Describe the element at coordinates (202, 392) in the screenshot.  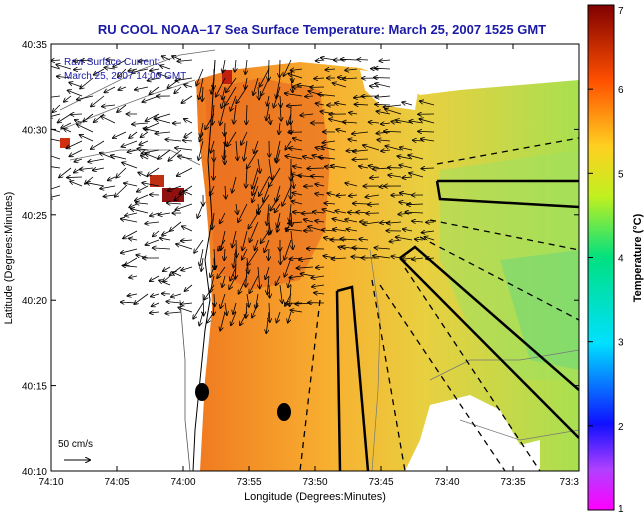
I see `station-marker` at that location.